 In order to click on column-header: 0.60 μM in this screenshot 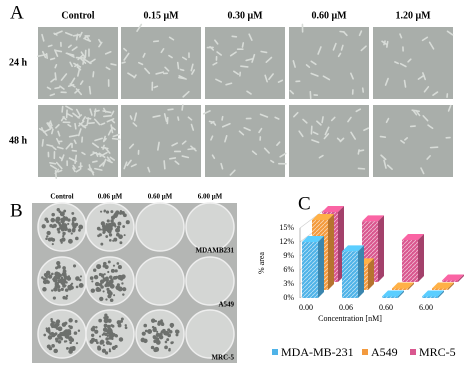, I will do `click(329, 15)`.